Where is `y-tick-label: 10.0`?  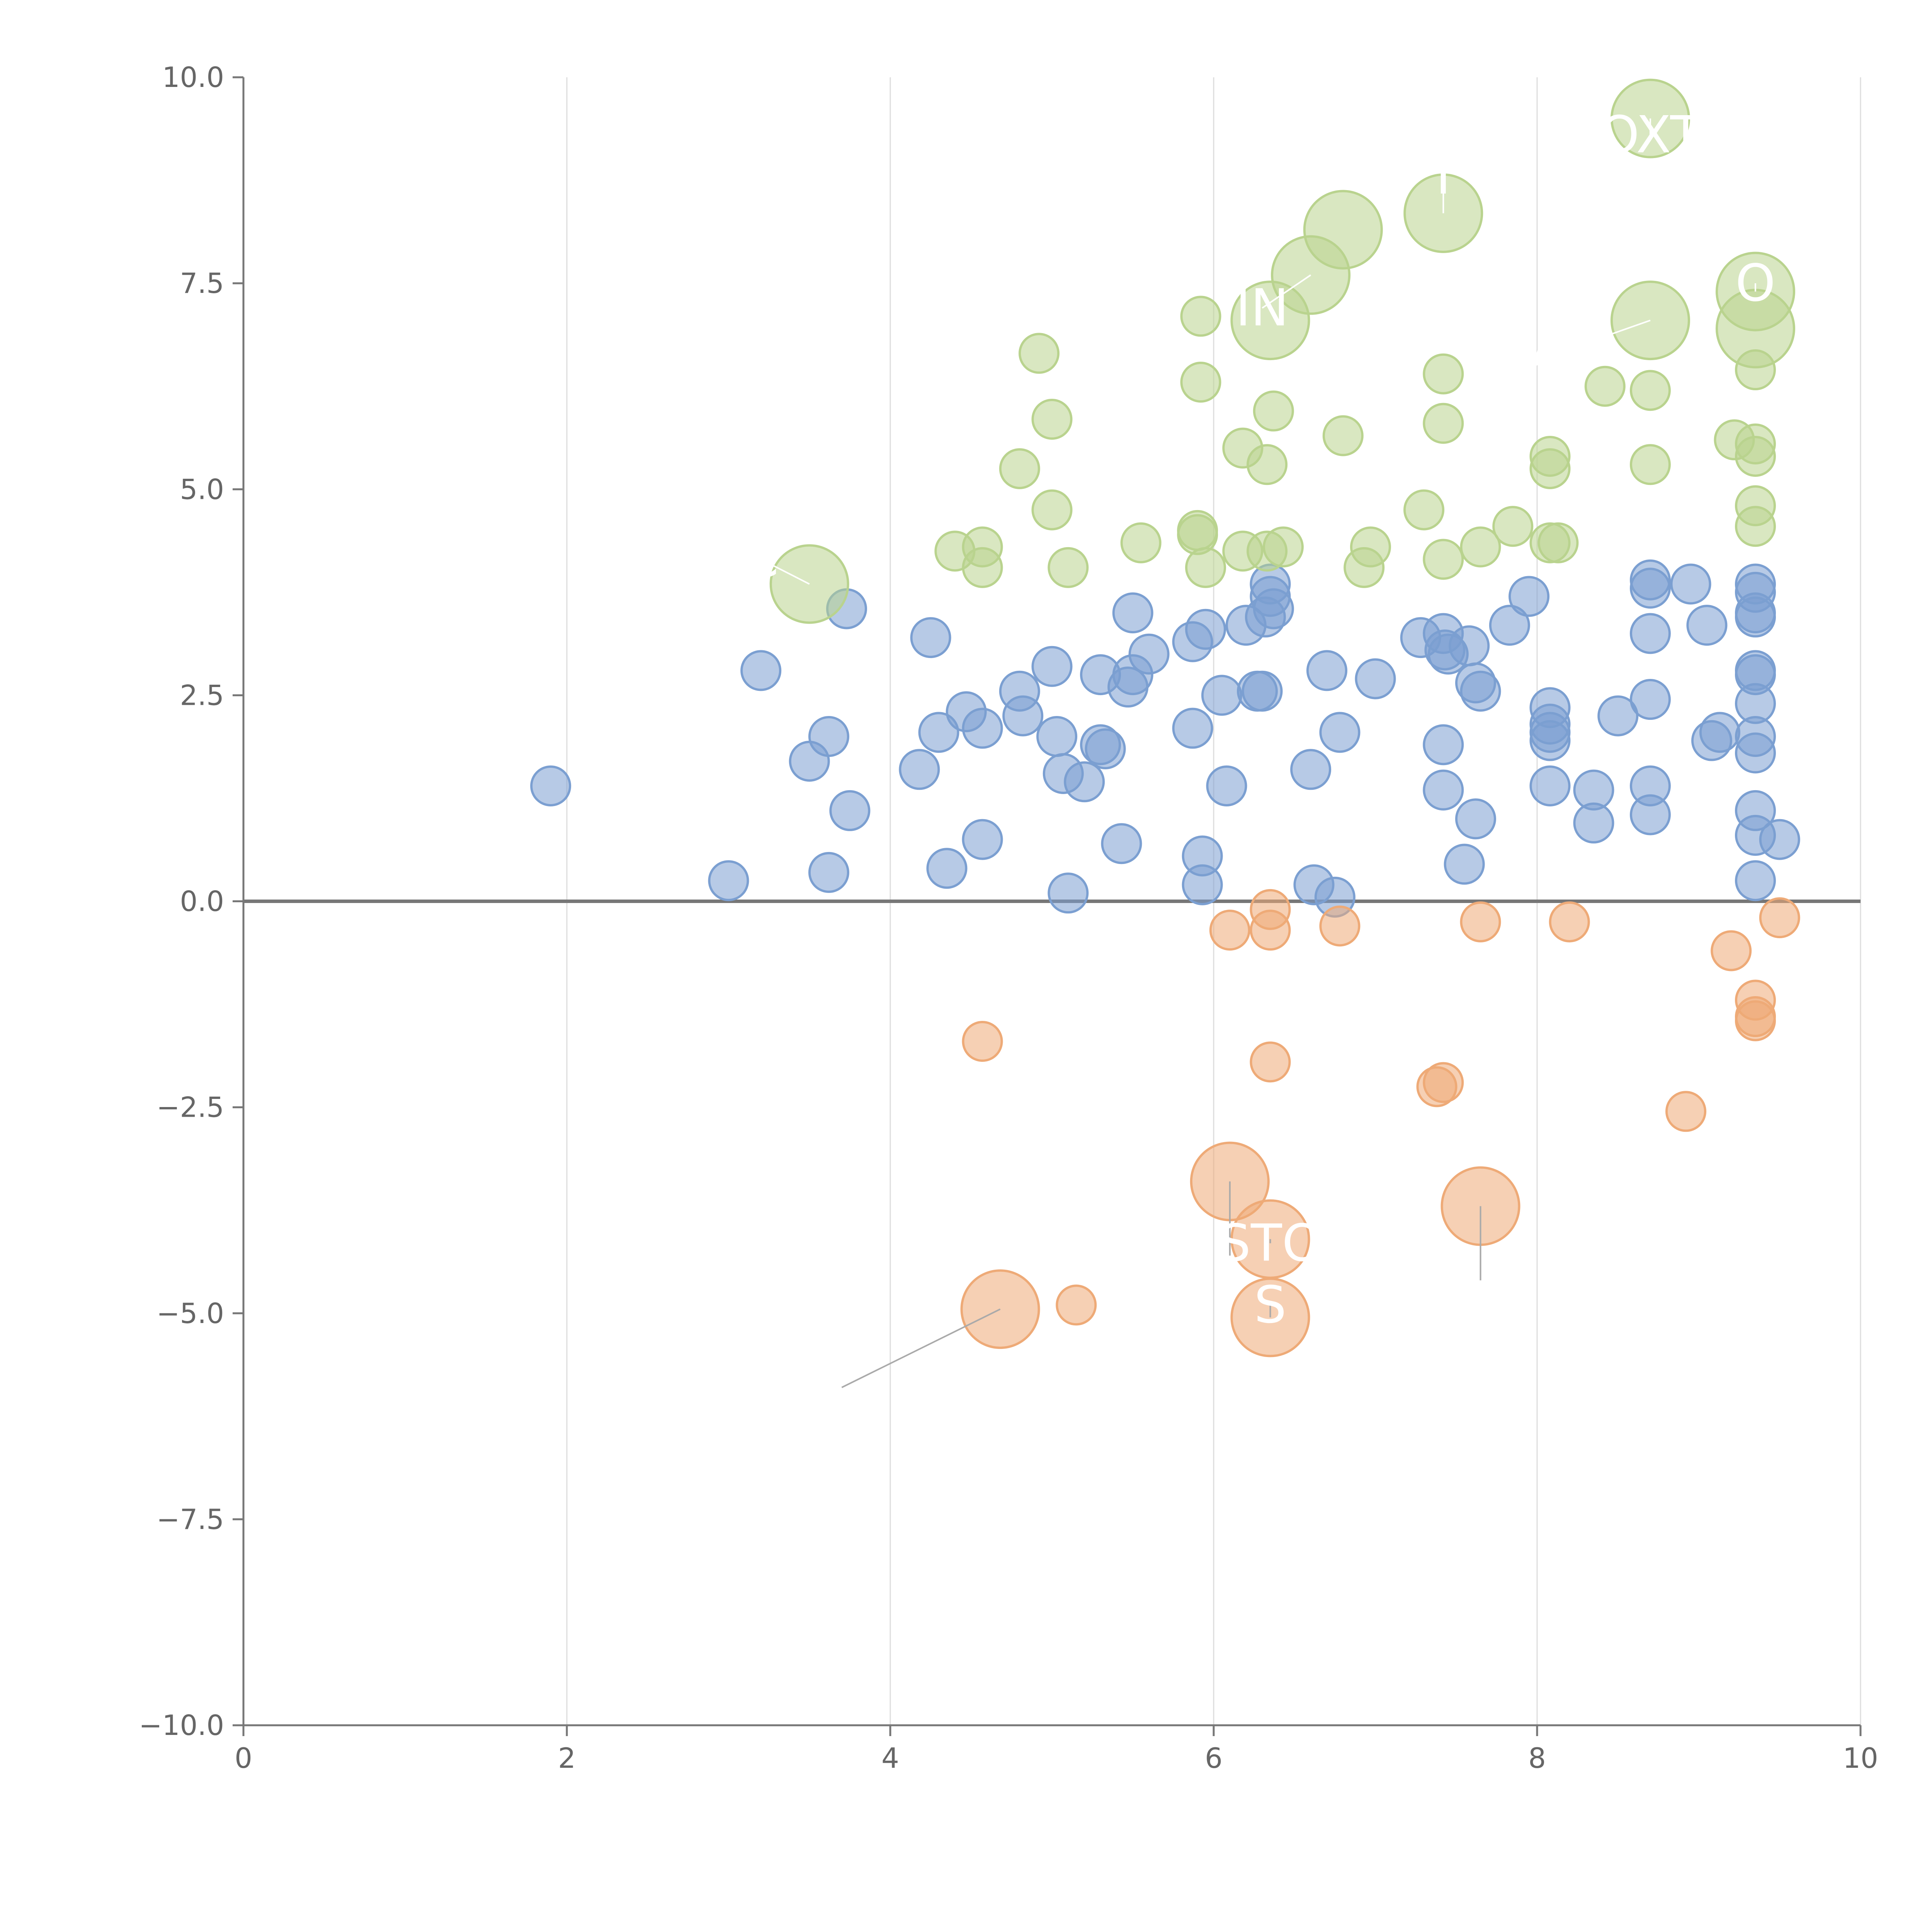 y-tick-label: 10.0 is located at coordinates (193, 78).